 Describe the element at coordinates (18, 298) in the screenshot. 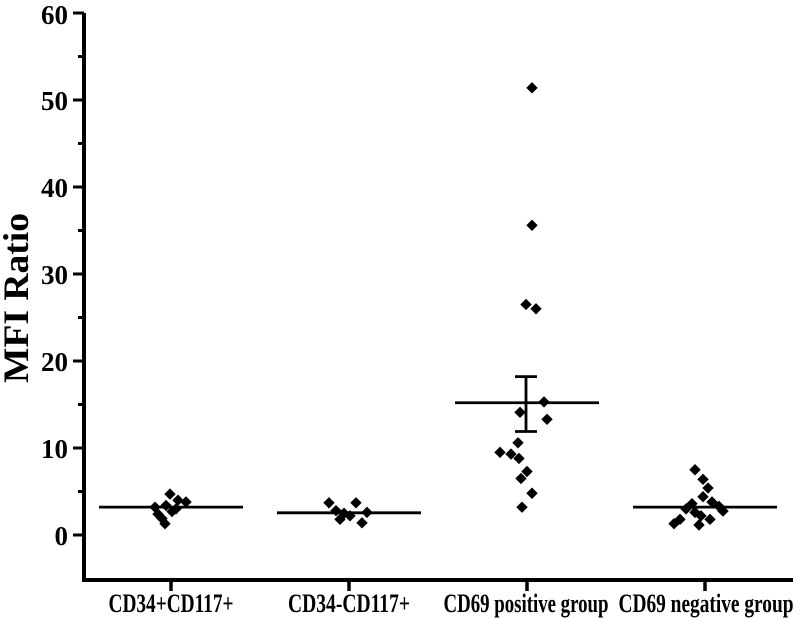

I see `y-axis-title: MFI Ratio` at that location.